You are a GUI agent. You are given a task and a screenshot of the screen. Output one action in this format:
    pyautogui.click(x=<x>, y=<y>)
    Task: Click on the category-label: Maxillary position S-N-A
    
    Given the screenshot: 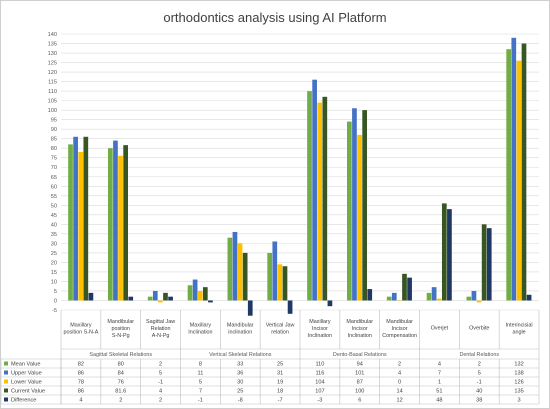 What is the action you would take?
    pyautogui.click(x=81, y=328)
    